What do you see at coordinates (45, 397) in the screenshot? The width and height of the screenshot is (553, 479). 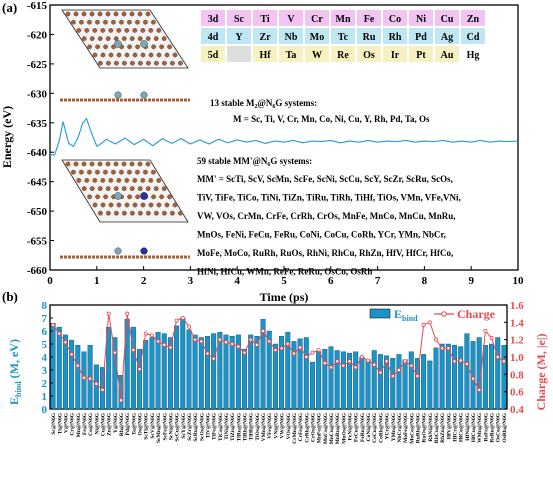 I see `b-ytick-left-label: 1` at bounding box center [45, 397].